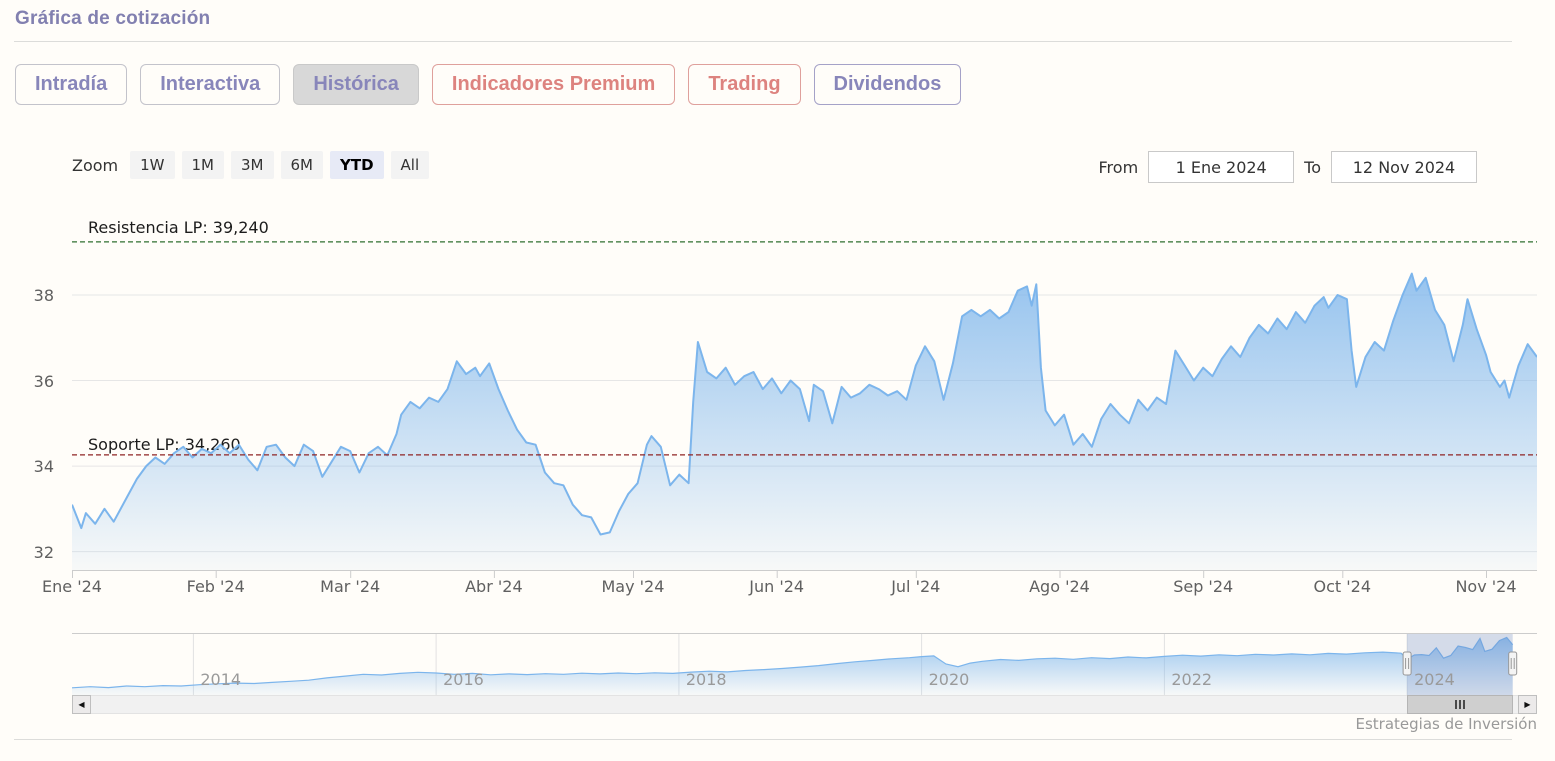  I want to click on navigator-year-label: 2016, so click(463, 679).